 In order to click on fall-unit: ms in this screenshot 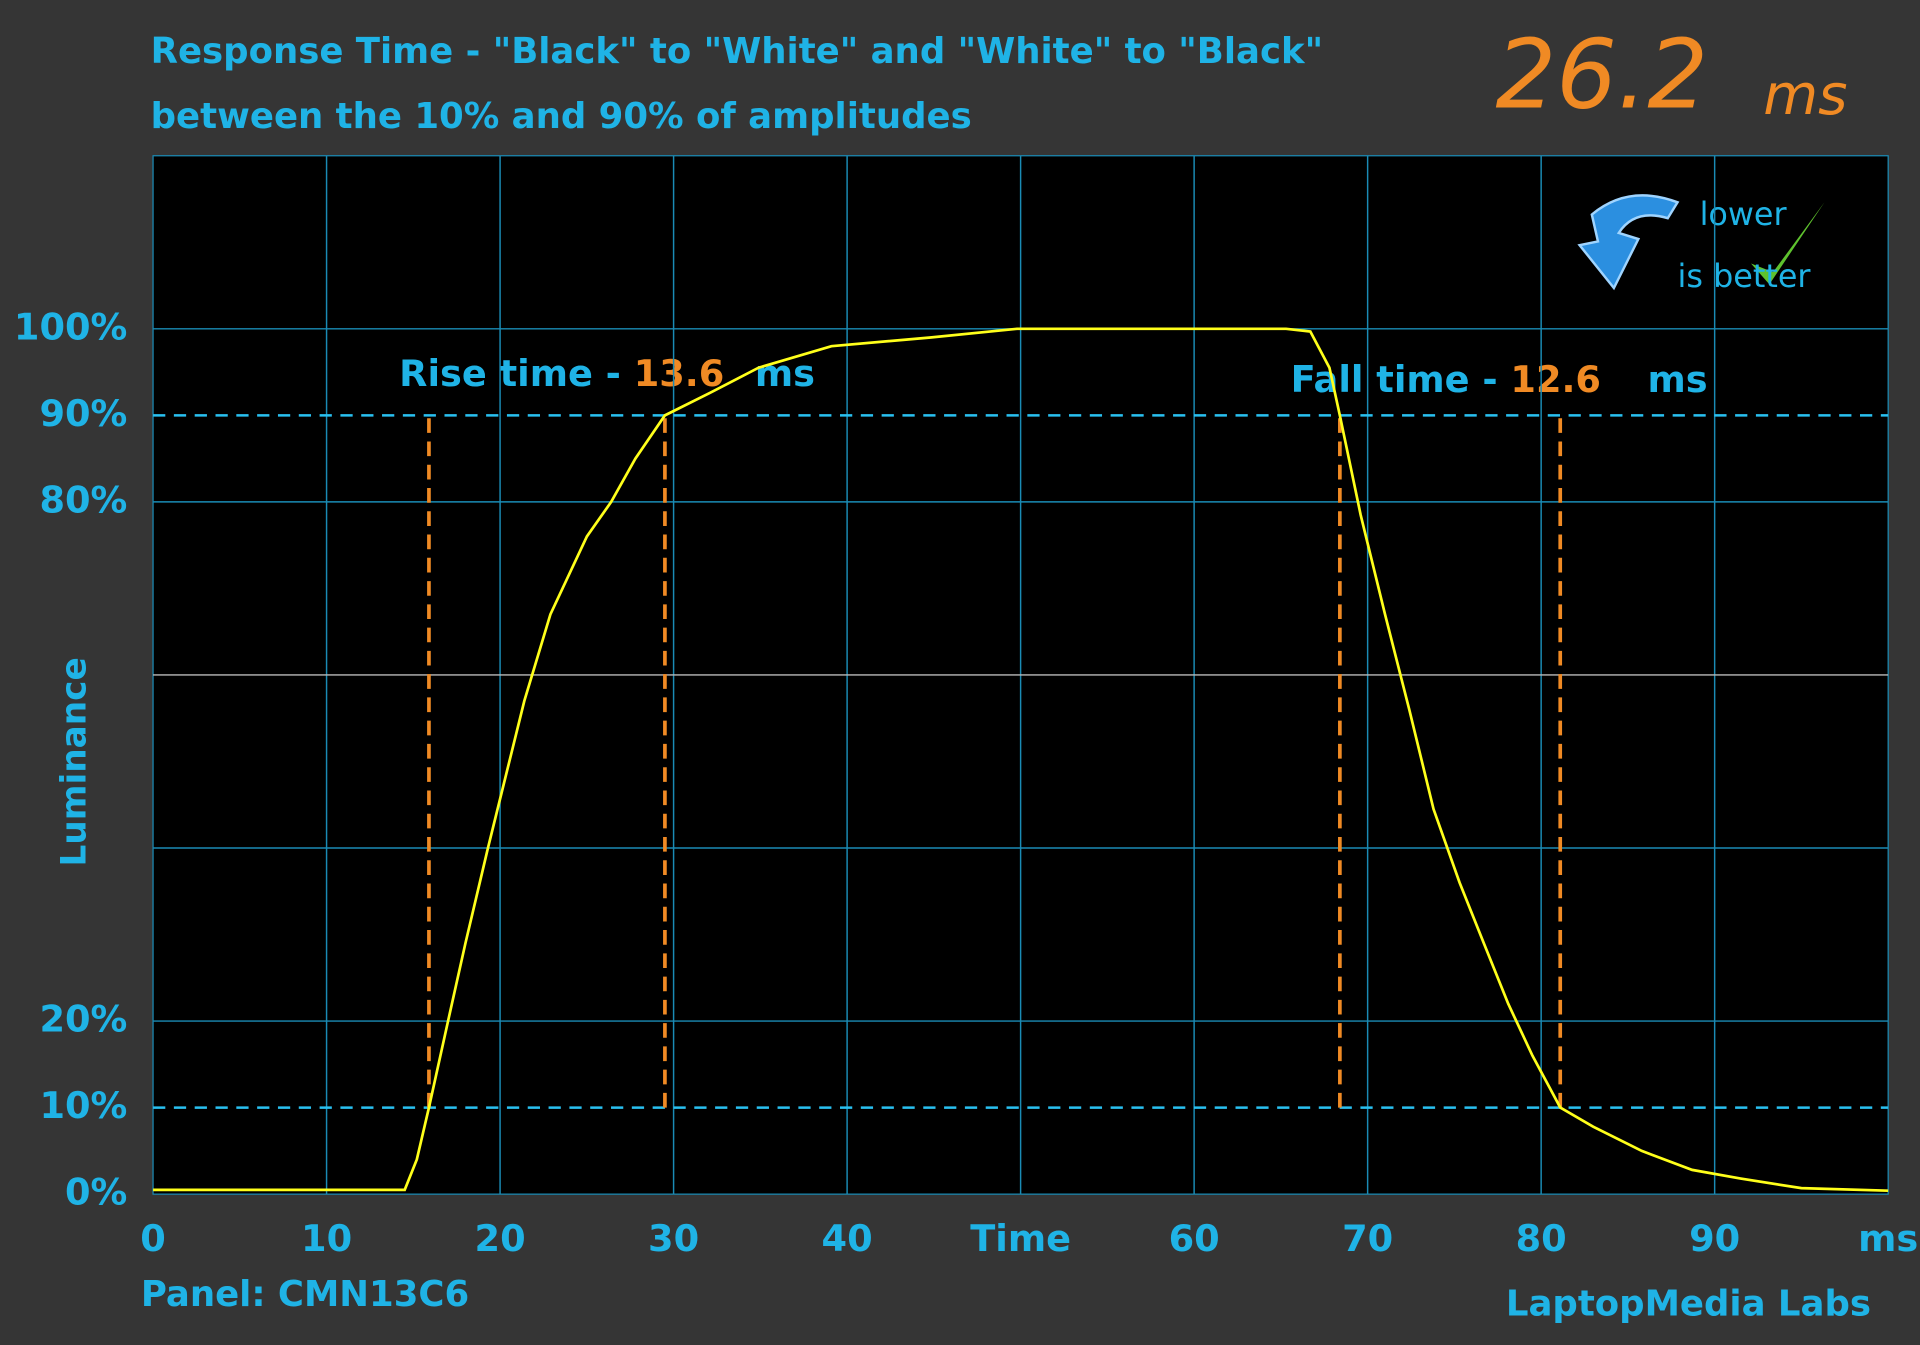, I will do `click(1678, 379)`.